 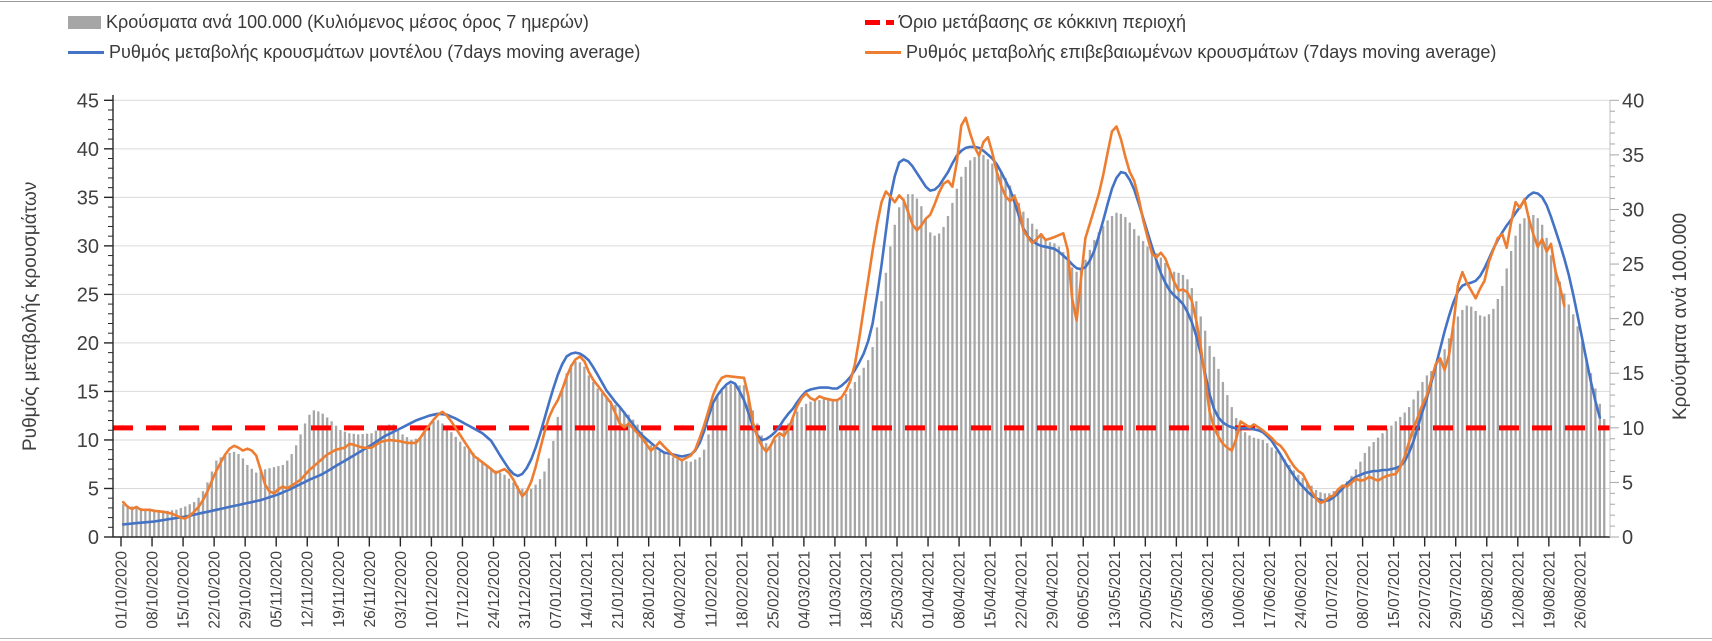 I want to click on x-tick-label: 06/05/2021, so click(x=1084, y=590).